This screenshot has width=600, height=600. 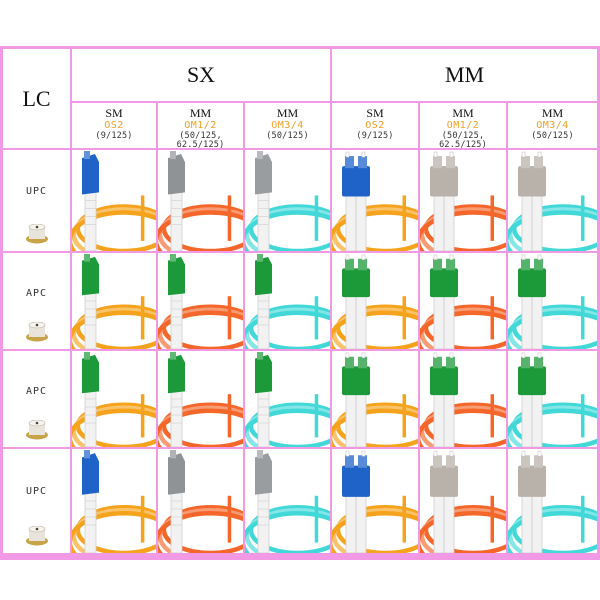 I want to click on row-header-4: UPC, so click(x=36, y=501).